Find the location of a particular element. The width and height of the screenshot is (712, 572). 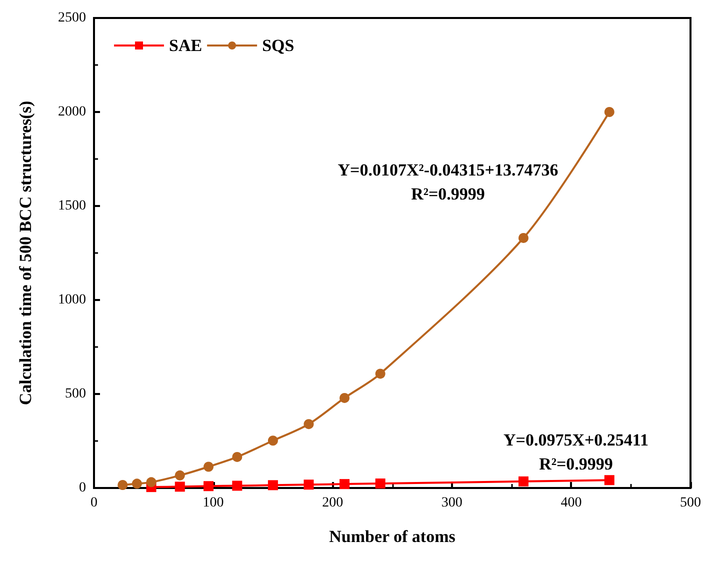

annotation: Y=0.0975X+0.25411 R²=0.9999 is located at coordinates (576, 452).